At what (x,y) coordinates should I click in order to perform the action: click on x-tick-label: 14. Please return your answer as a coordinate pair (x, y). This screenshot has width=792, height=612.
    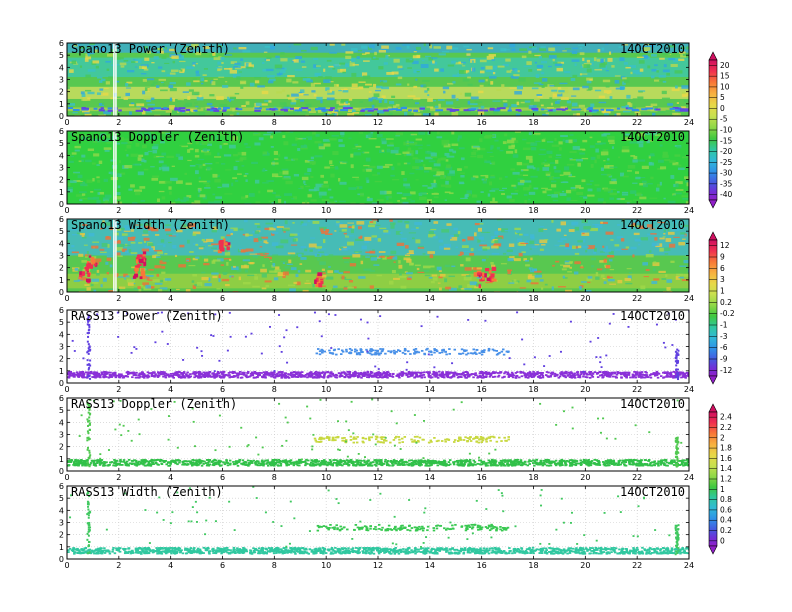
    Looking at the image, I should click on (430, 122).